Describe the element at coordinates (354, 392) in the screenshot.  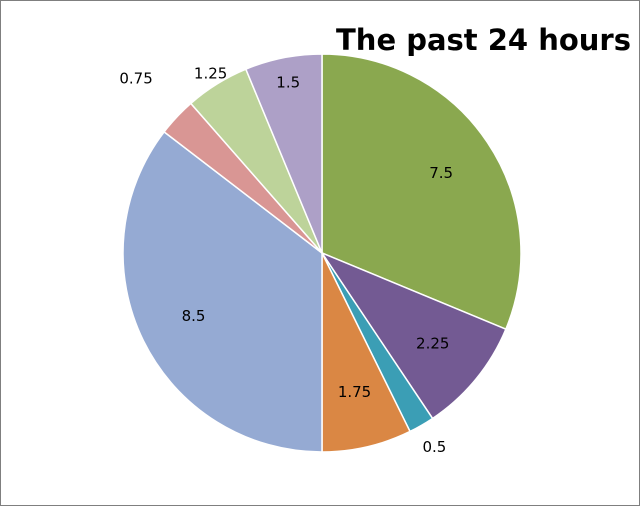
I see `slice-data-label: 1.75` at that location.